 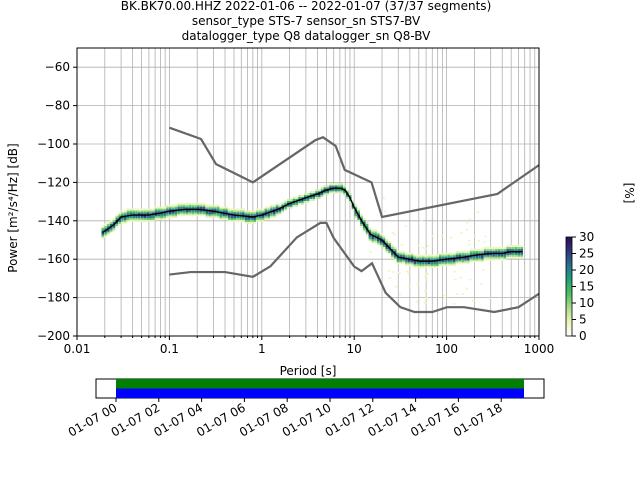 What do you see at coordinates (354, 349) in the screenshot?
I see `x-tick-label: 10` at bounding box center [354, 349].